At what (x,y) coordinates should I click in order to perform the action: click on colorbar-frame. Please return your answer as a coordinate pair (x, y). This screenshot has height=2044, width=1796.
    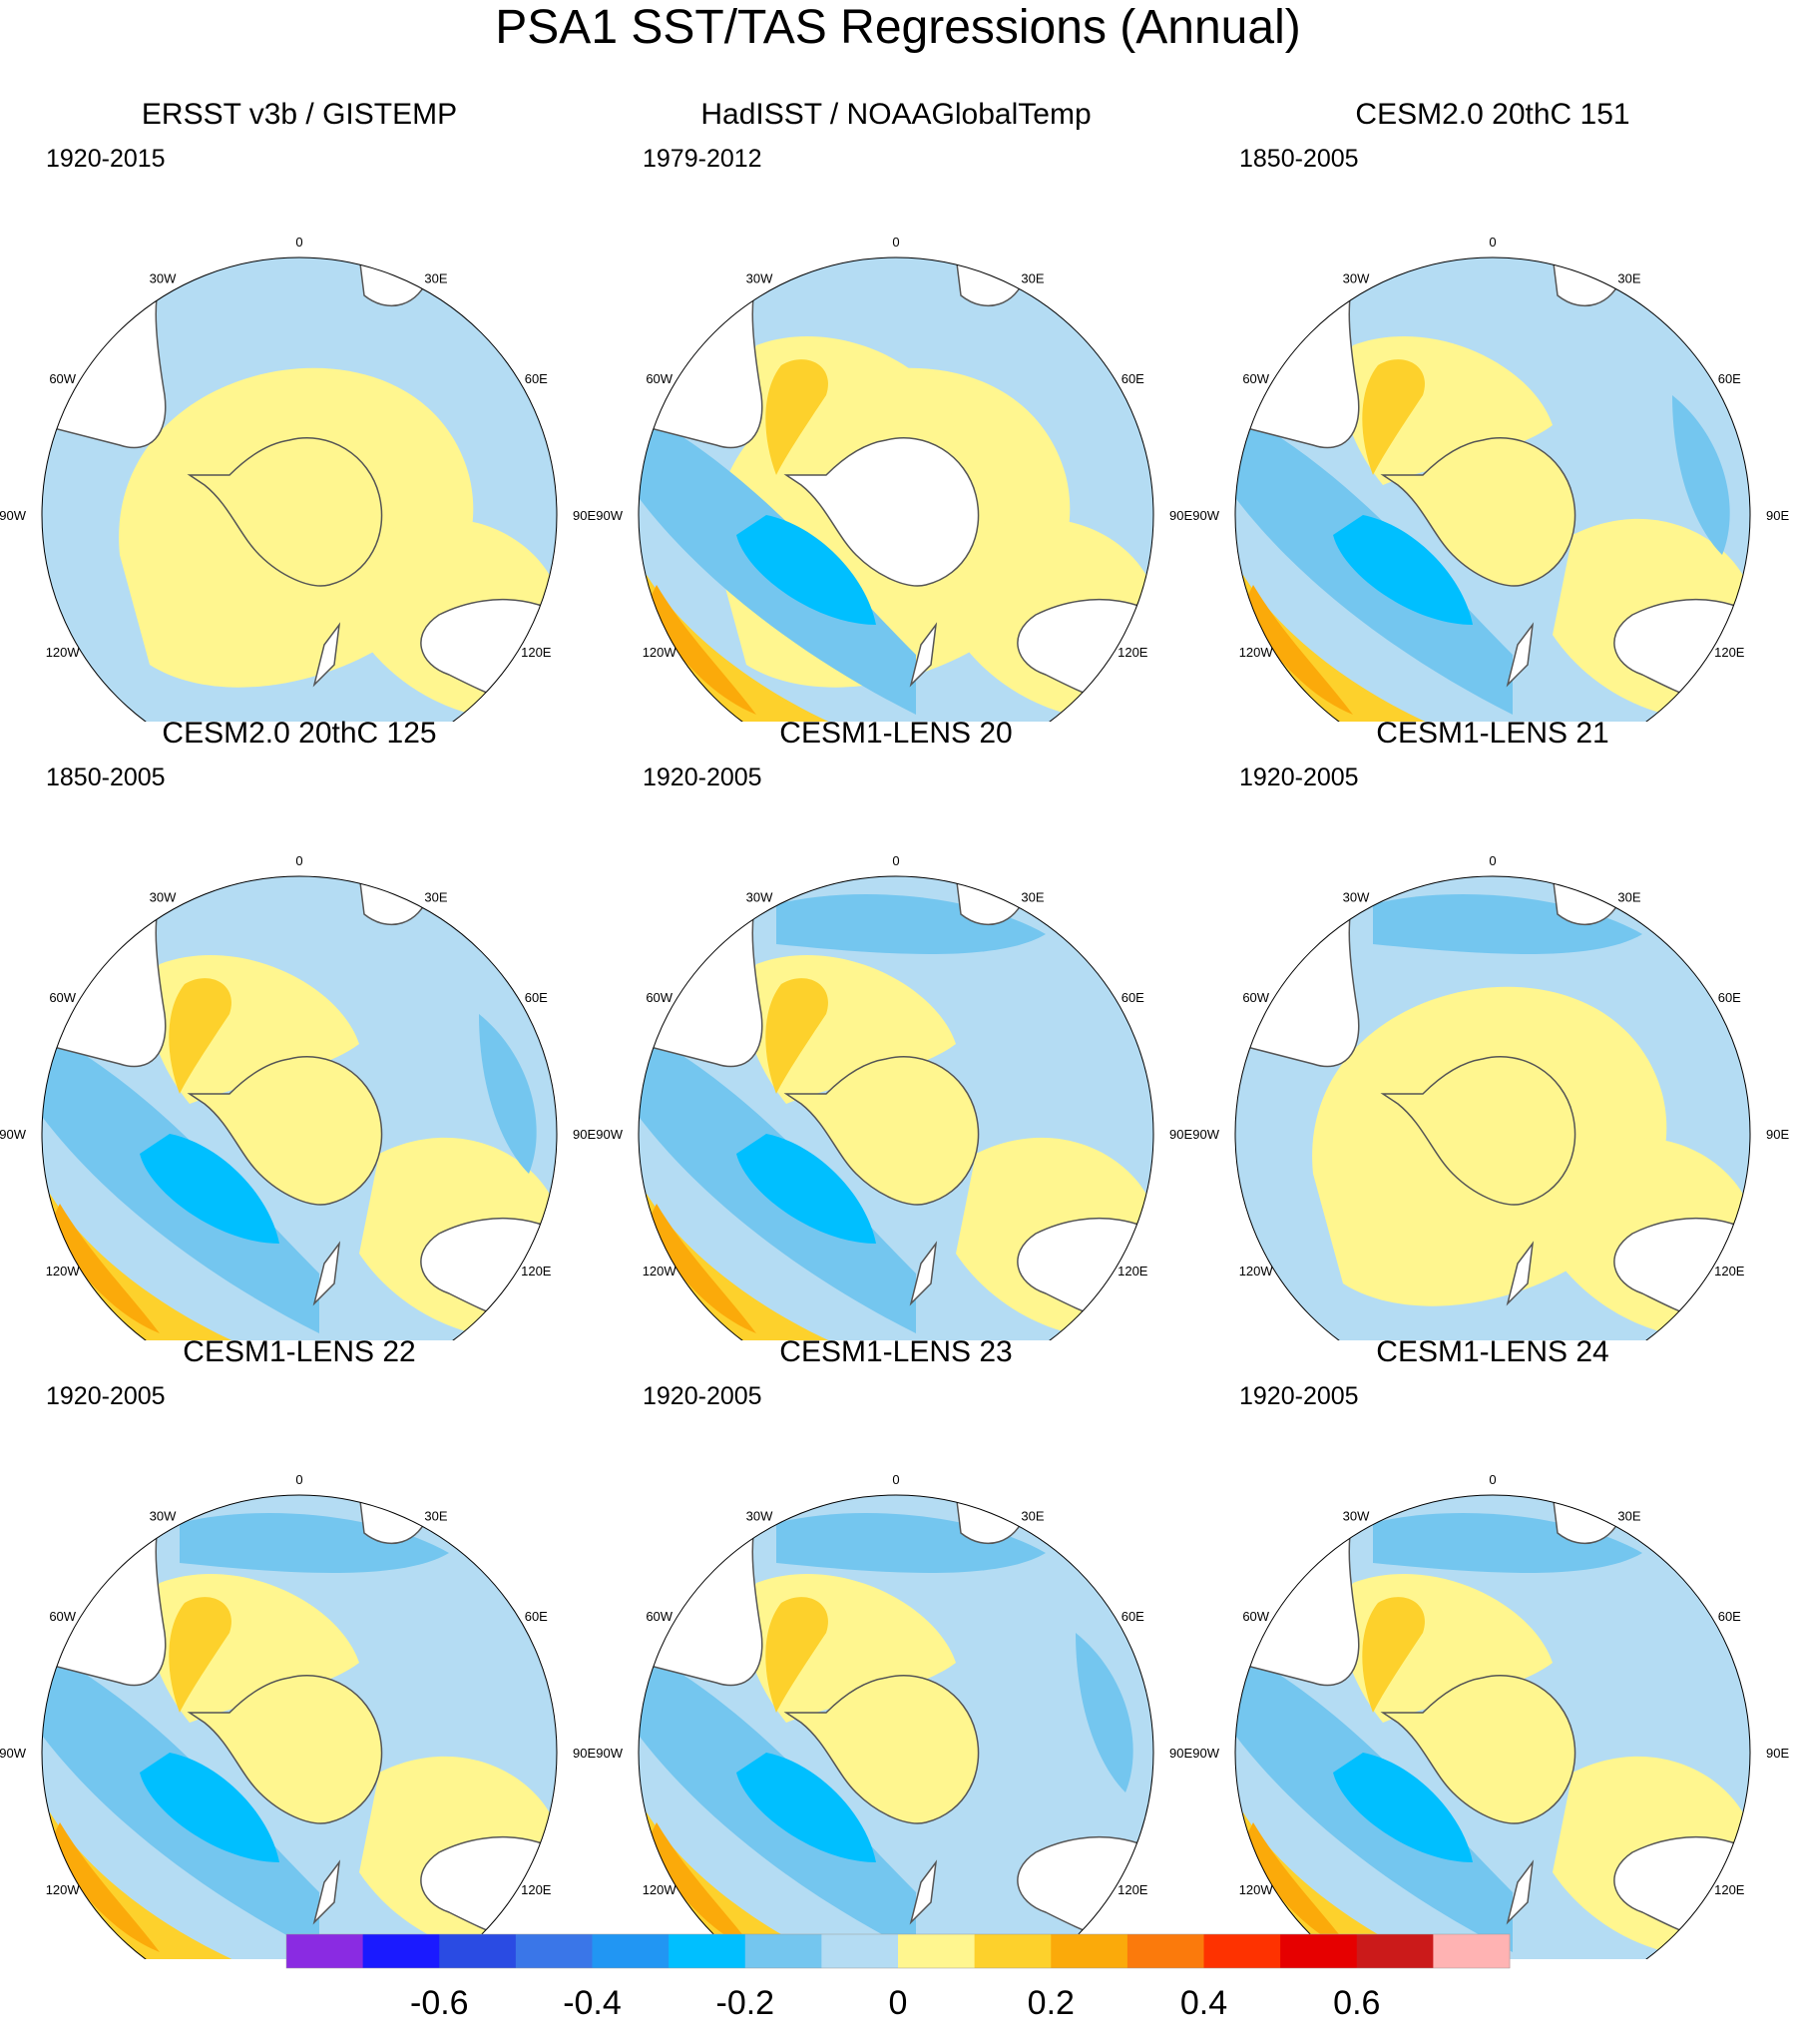
    Looking at the image, I should click on (898, 1951).